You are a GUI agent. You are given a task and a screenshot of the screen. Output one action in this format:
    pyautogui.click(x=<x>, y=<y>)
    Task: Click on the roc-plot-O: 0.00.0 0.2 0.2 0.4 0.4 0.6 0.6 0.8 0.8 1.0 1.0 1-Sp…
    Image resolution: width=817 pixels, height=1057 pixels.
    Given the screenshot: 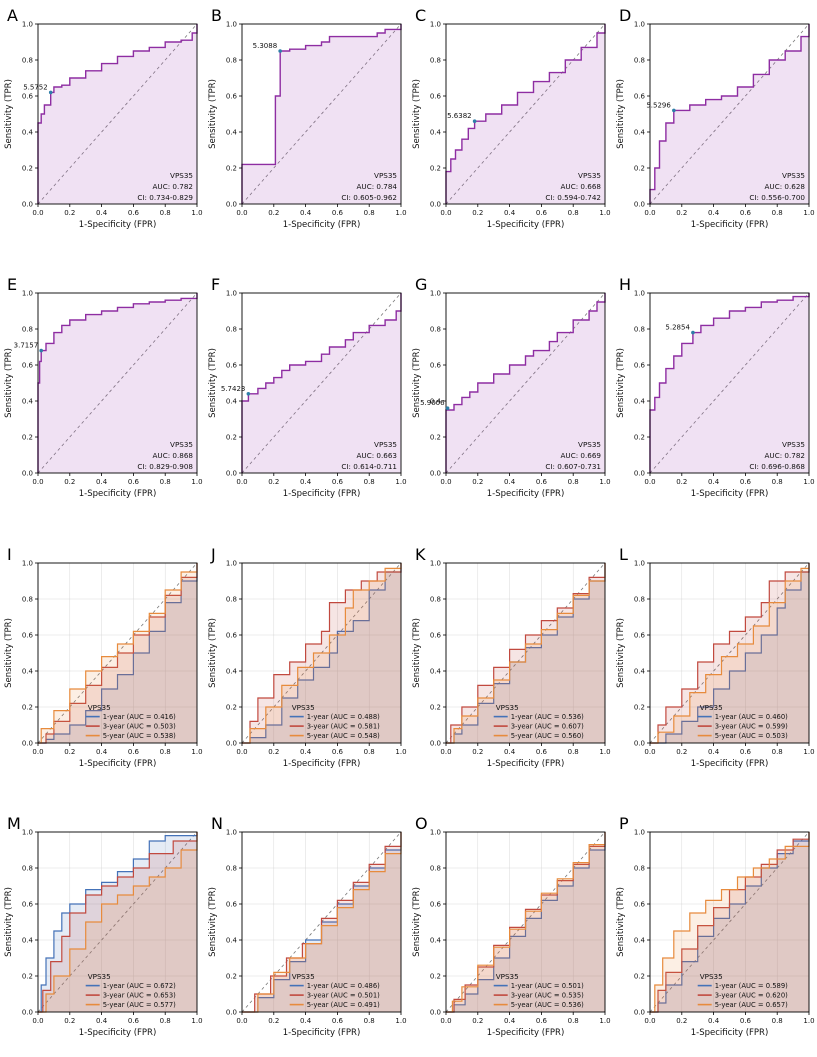 What is the action you would take?
    pyautogui.click(x=511, y=933)
    